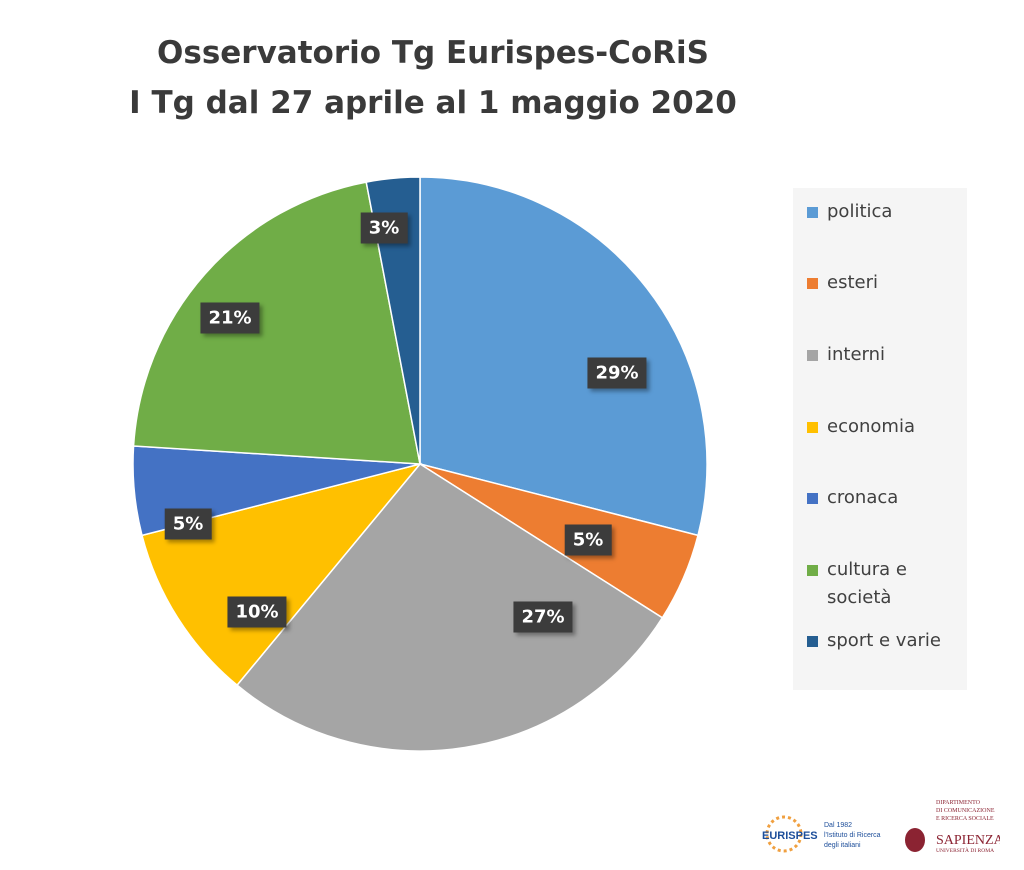  What do you see at coordinates (884, 640) in the screenshot?
I see `legend-label: sport e varie` at bounding box center [884, 640].